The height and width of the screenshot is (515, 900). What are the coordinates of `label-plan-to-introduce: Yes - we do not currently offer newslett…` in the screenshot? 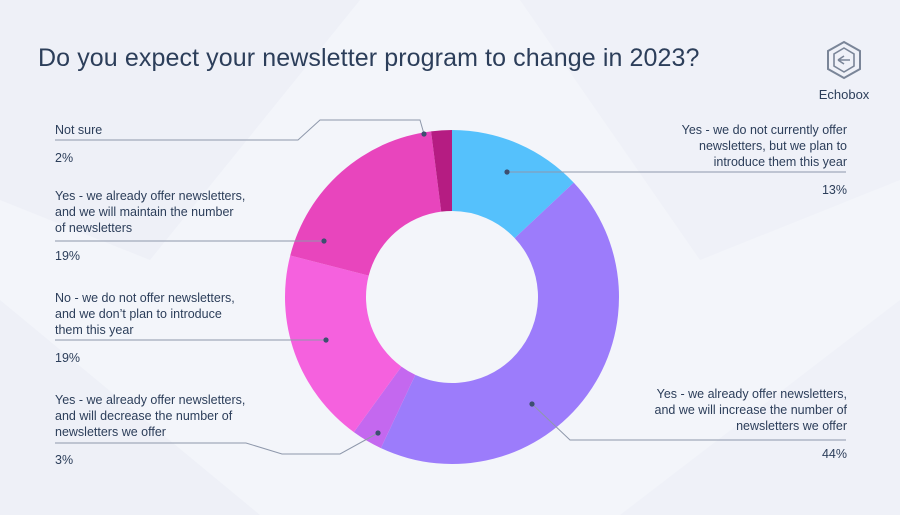 It's located at (727, 160).